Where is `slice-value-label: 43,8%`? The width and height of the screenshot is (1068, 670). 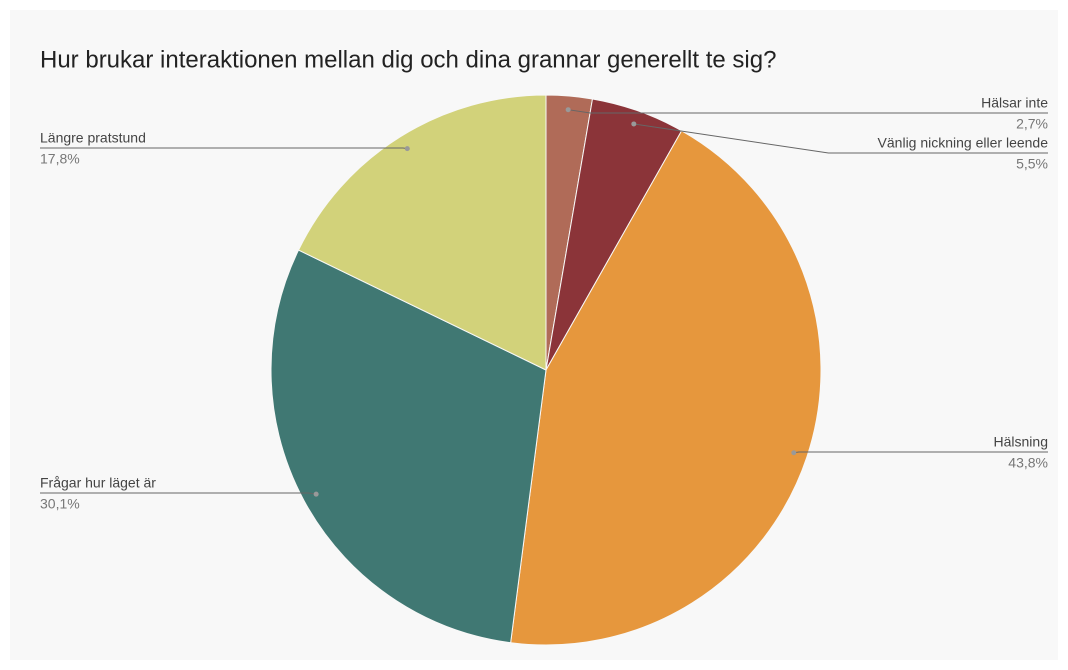 slice-value-label: 43,8% is located at coordinates (1028, 463).